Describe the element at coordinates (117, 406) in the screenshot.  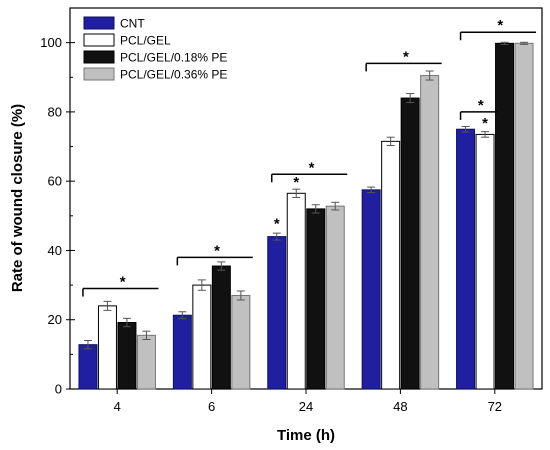
I see `x-tick-label: 4` at that location.